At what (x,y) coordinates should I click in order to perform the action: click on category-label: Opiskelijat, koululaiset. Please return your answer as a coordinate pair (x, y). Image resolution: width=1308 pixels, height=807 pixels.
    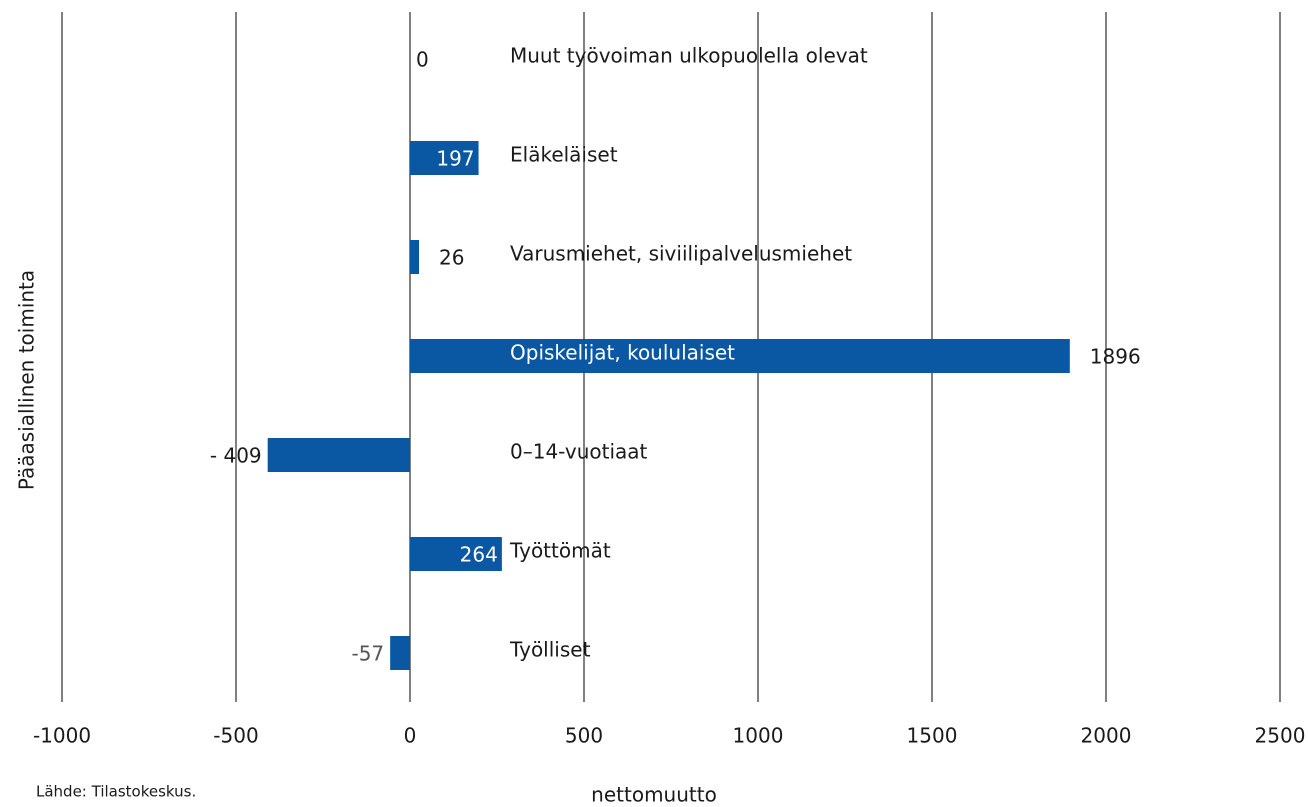
    Looking at the image, I should click on (622, 353).